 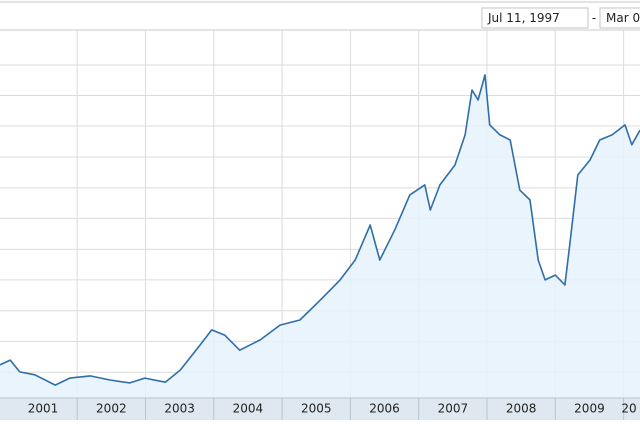 I want to click on x-tick-label: 2003, so click(x=179, y=409).